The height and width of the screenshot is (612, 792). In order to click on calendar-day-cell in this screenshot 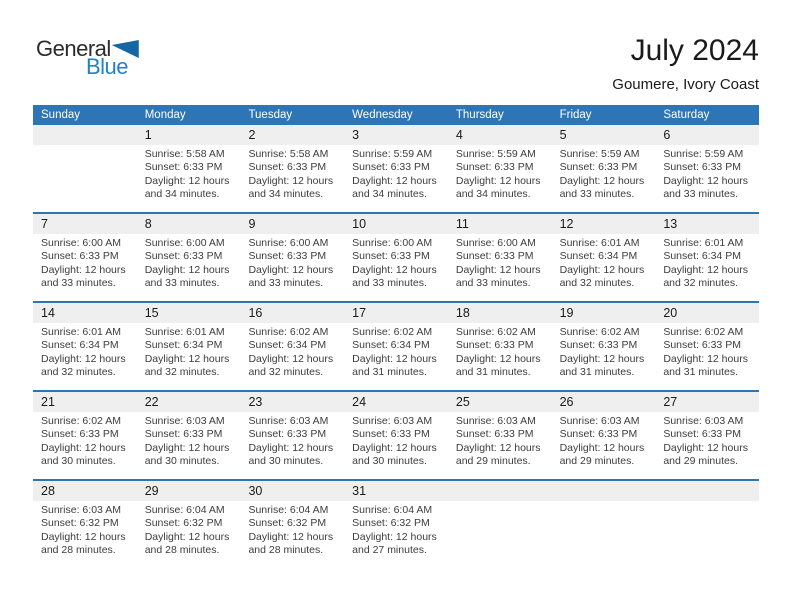, I will do `click(499, 524)`.